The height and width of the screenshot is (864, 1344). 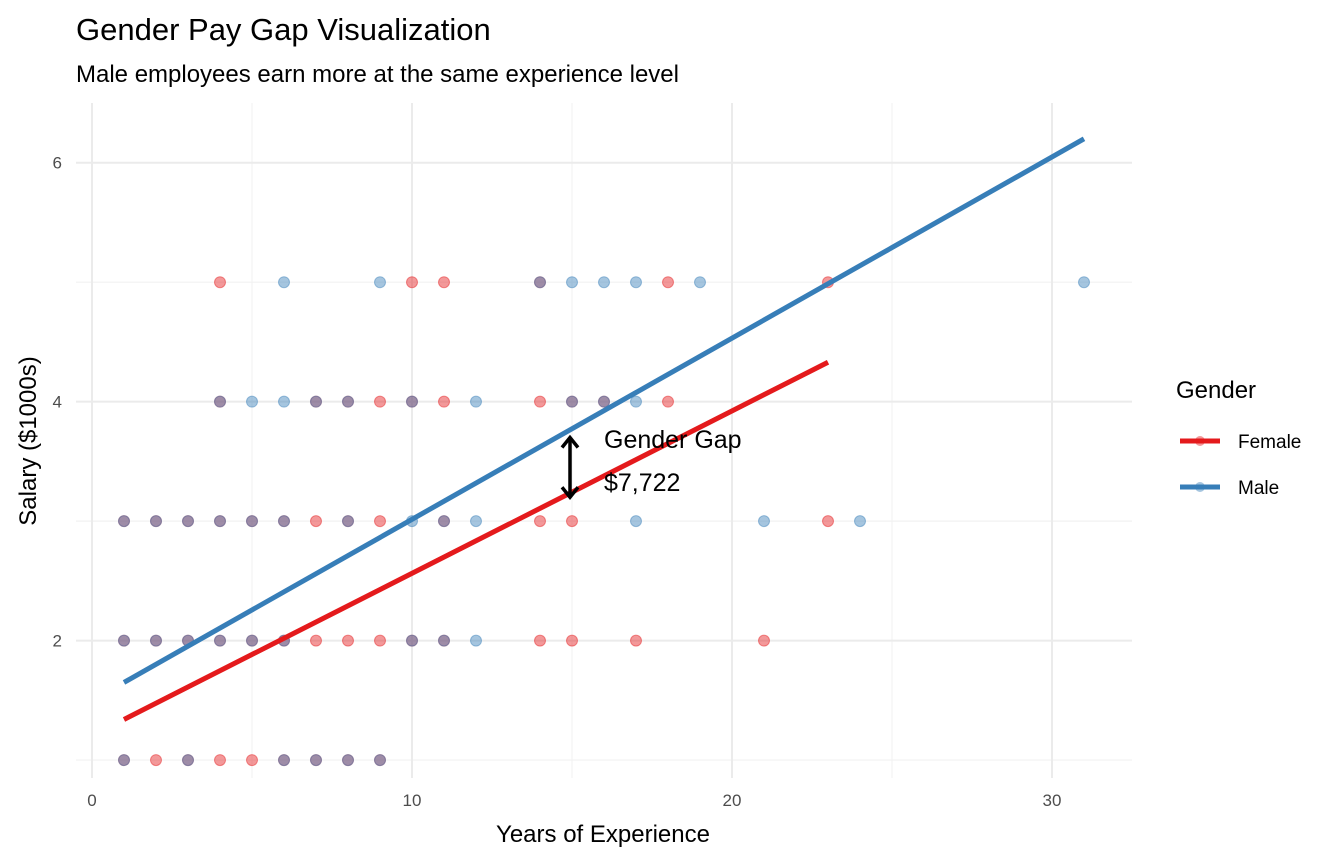 What do you see at coordinates (651, 463) in the screenshot?
I see `gap-annotation: Gender Gap $7,722` at bounding box center [651, 463].